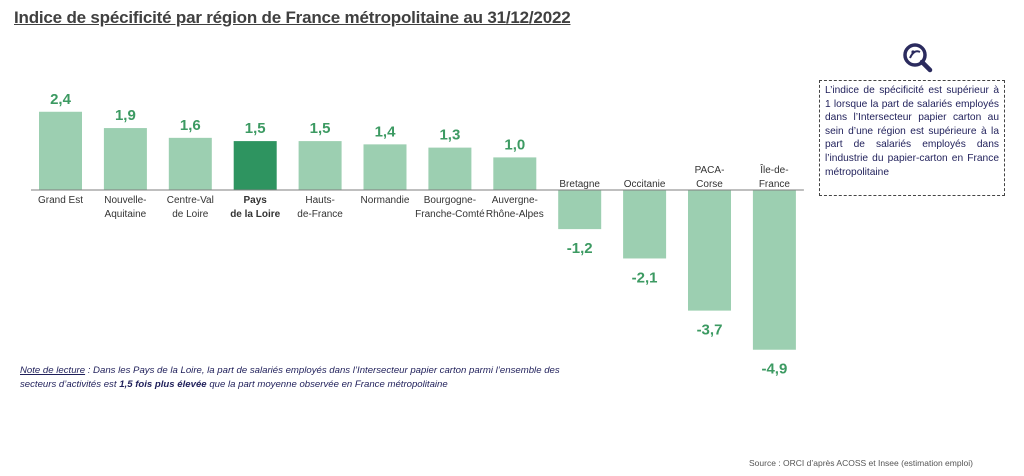  Describe the element at coordinates (60, 200) in the screenshot. I see `category-label: Grand Est` at that location.